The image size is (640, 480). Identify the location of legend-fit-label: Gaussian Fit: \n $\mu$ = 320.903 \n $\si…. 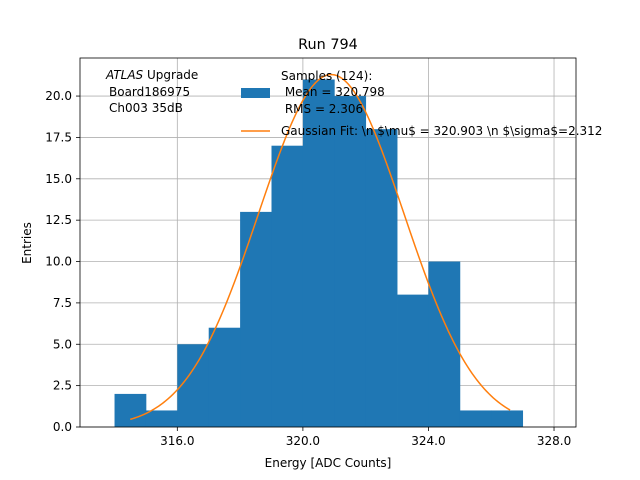
(441, 131).